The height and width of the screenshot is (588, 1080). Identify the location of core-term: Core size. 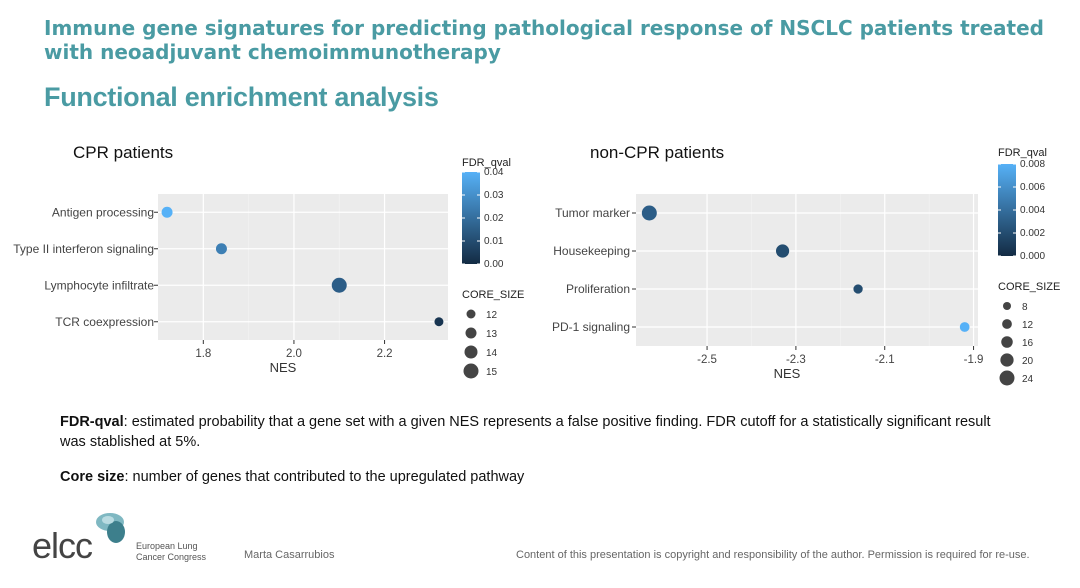
(92, 477).